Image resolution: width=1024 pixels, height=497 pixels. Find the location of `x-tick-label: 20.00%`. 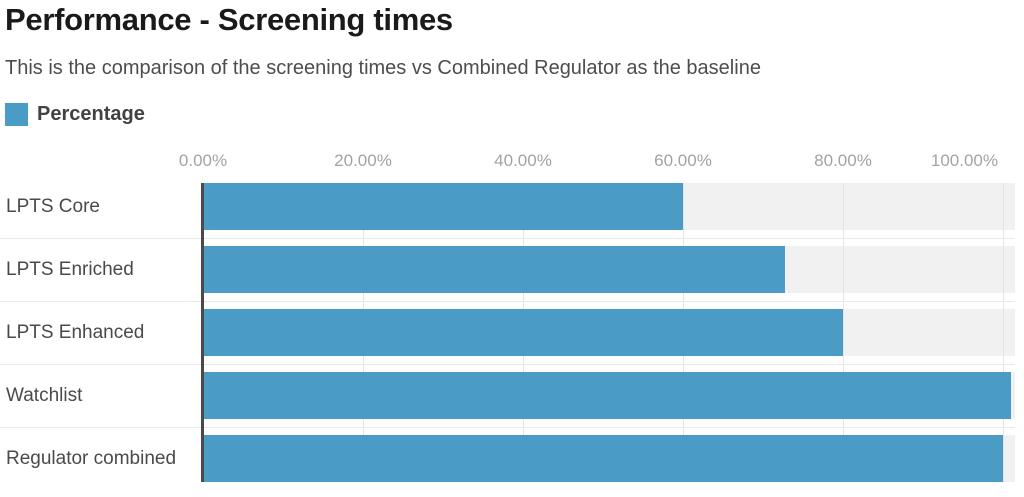

x-tick-label: 20.00% is located at coordinates (363, 160).